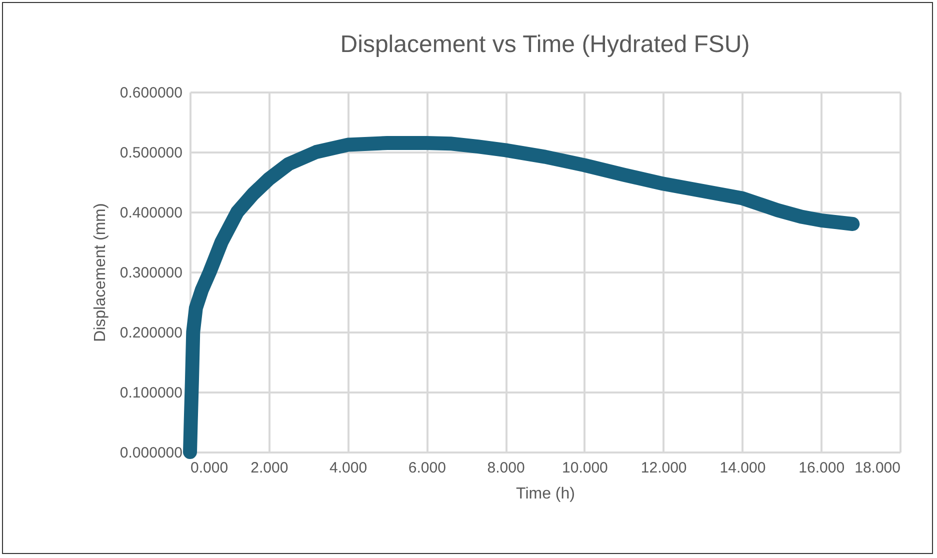 The width and height of the screenshot is (937, 558). Describe the element at coordinates (877, 468) in the screenshot. I see `x-tick-label: 18.000` at that location.